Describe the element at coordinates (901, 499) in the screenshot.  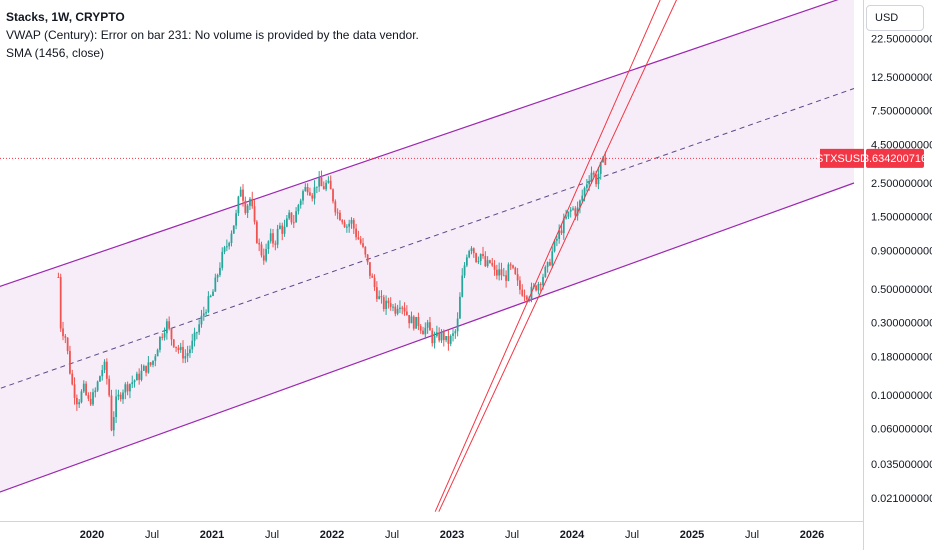
I see `price-tick-label: 0.021000000` at that location.